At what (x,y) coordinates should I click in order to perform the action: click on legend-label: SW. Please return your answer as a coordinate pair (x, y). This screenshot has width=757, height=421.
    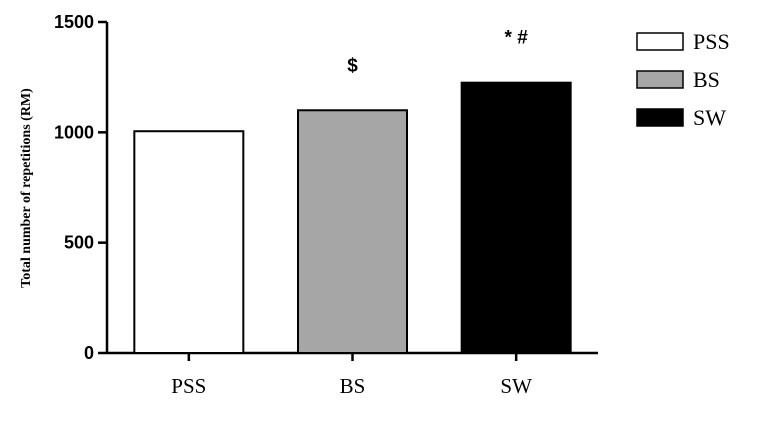
    Looking at the image, I should click on (709, 117).